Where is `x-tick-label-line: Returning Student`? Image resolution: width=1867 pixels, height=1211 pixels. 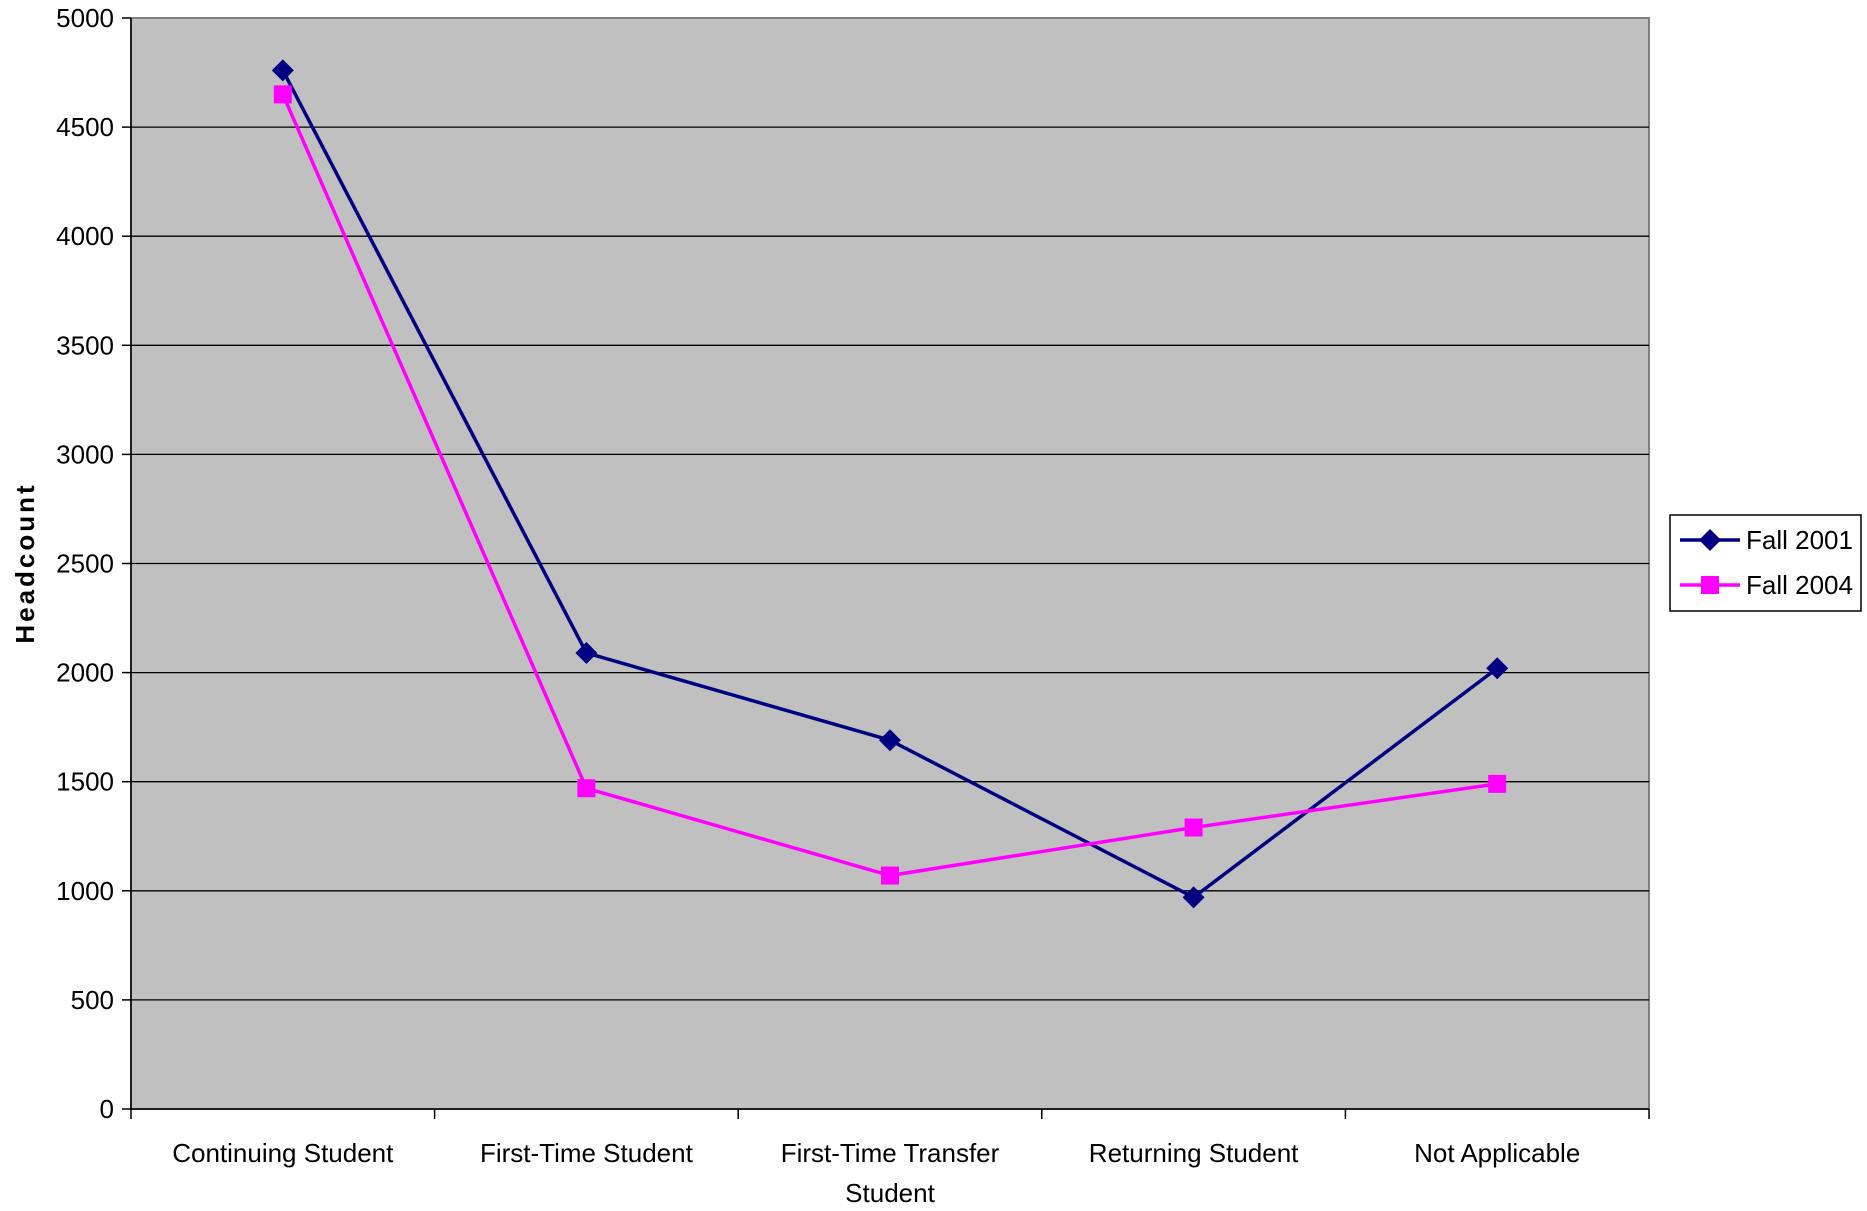
x-tick-label-line: Returning Student is located at coordinates (1194, 1153).